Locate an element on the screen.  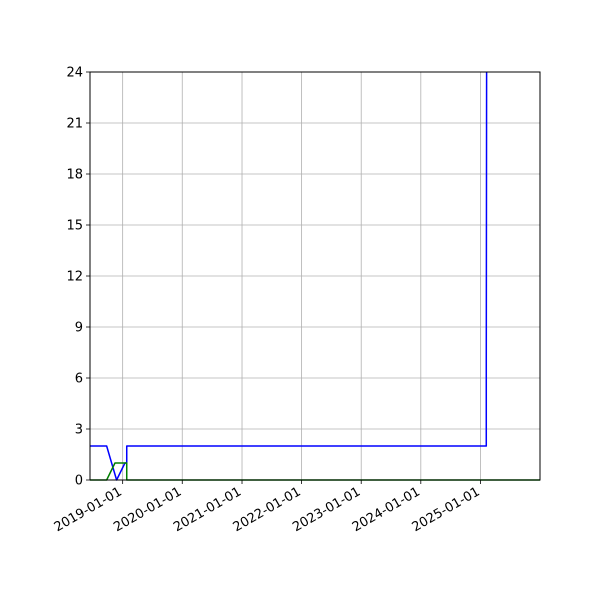
y-tick-label: 0 is located at coordinates (79, 481).